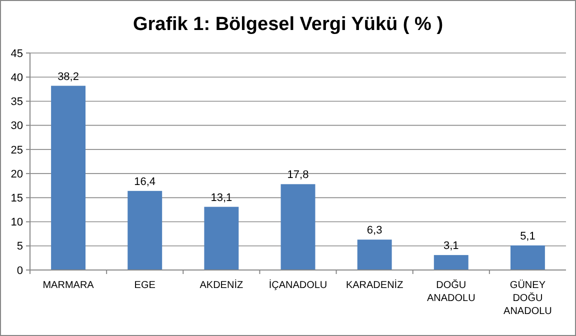 The height and width of the screenshot is (336, 576). What do you see at coordinates (16, 78) in the screenshot?
I see `y-tick-label: 40` at bounding box center [16, 78].